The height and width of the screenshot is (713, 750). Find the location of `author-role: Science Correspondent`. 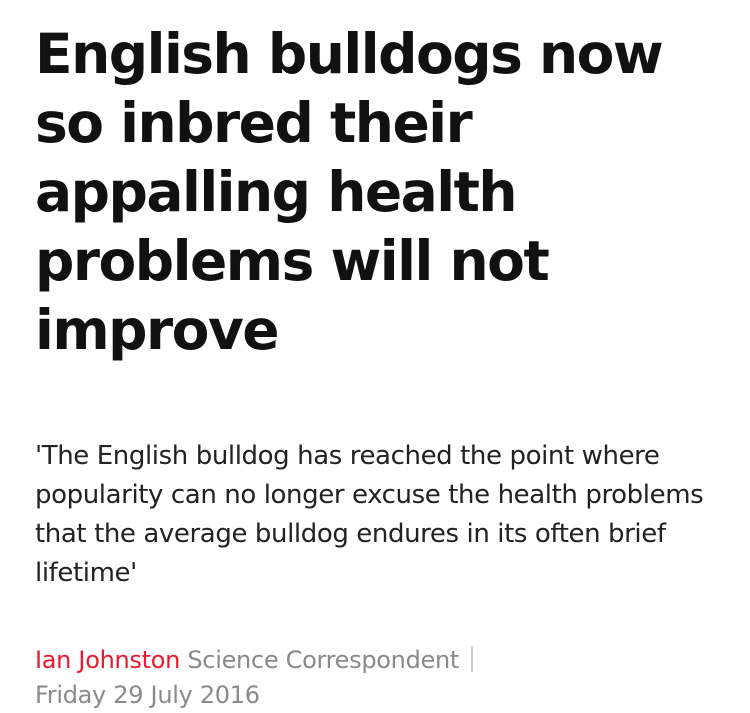

author-role: Science Correspondent is located at coordinates (323, 660).